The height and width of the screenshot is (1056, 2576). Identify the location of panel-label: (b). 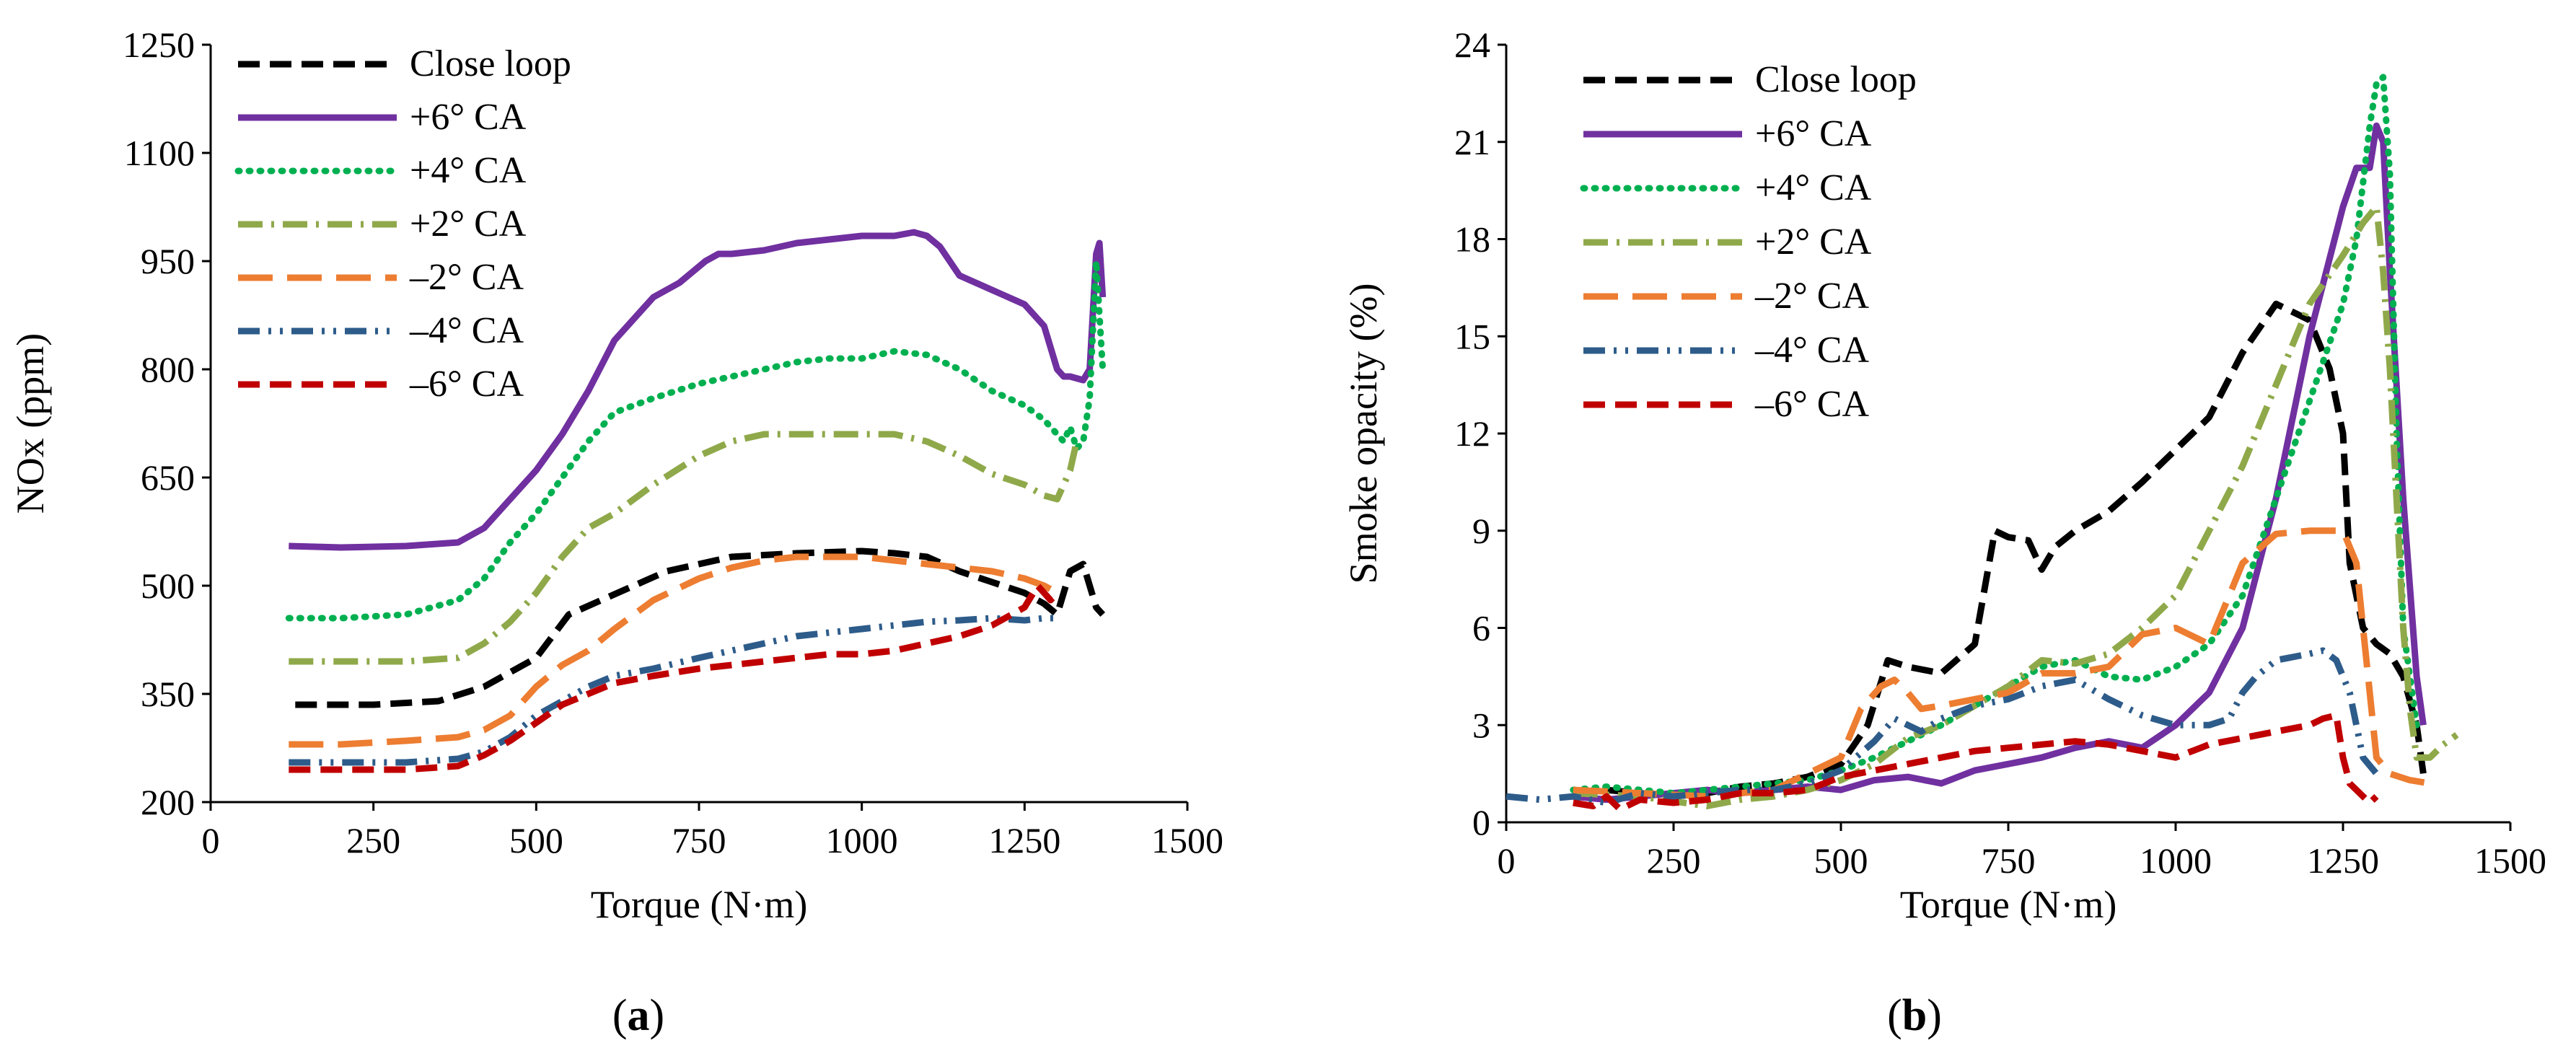
(1914, 1015).